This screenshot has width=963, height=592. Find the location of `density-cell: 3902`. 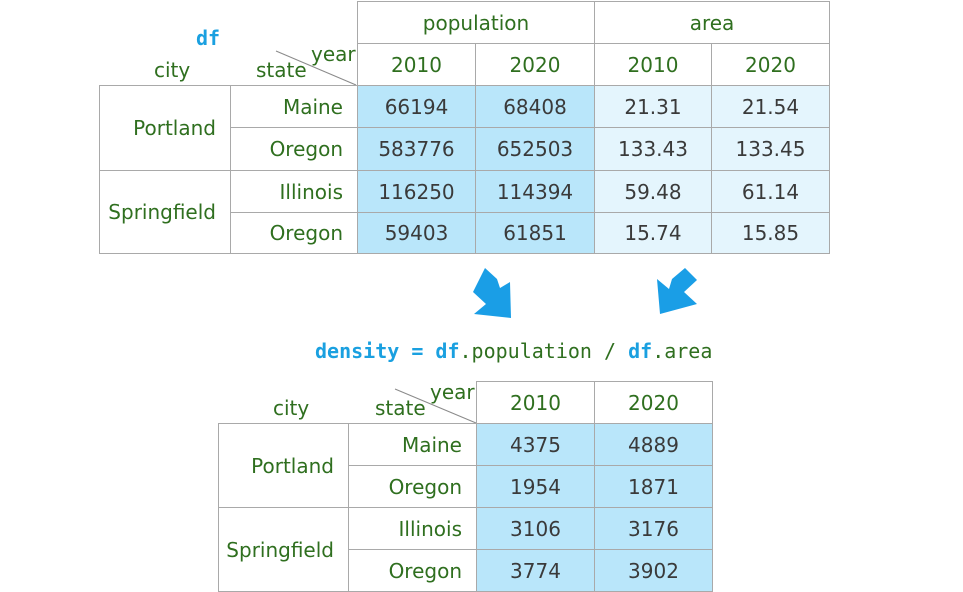

density-cell: 3902 is located at coordinates (653, 570).